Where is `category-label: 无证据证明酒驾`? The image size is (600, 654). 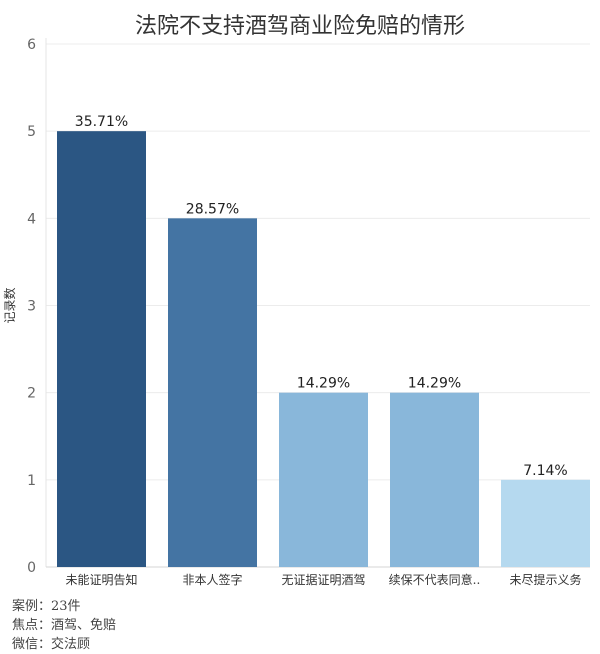
category-label: 无证据证明酒驾 is located at coordinates (323, 580).